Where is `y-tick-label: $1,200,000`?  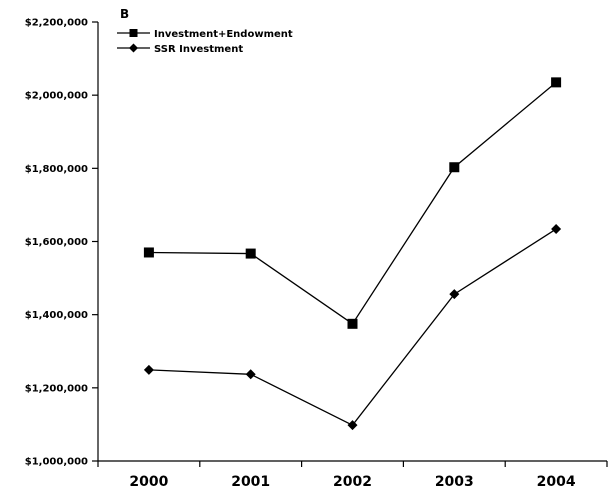
y-tick-label: $1,200,000 is located at coordinates (56, 388).